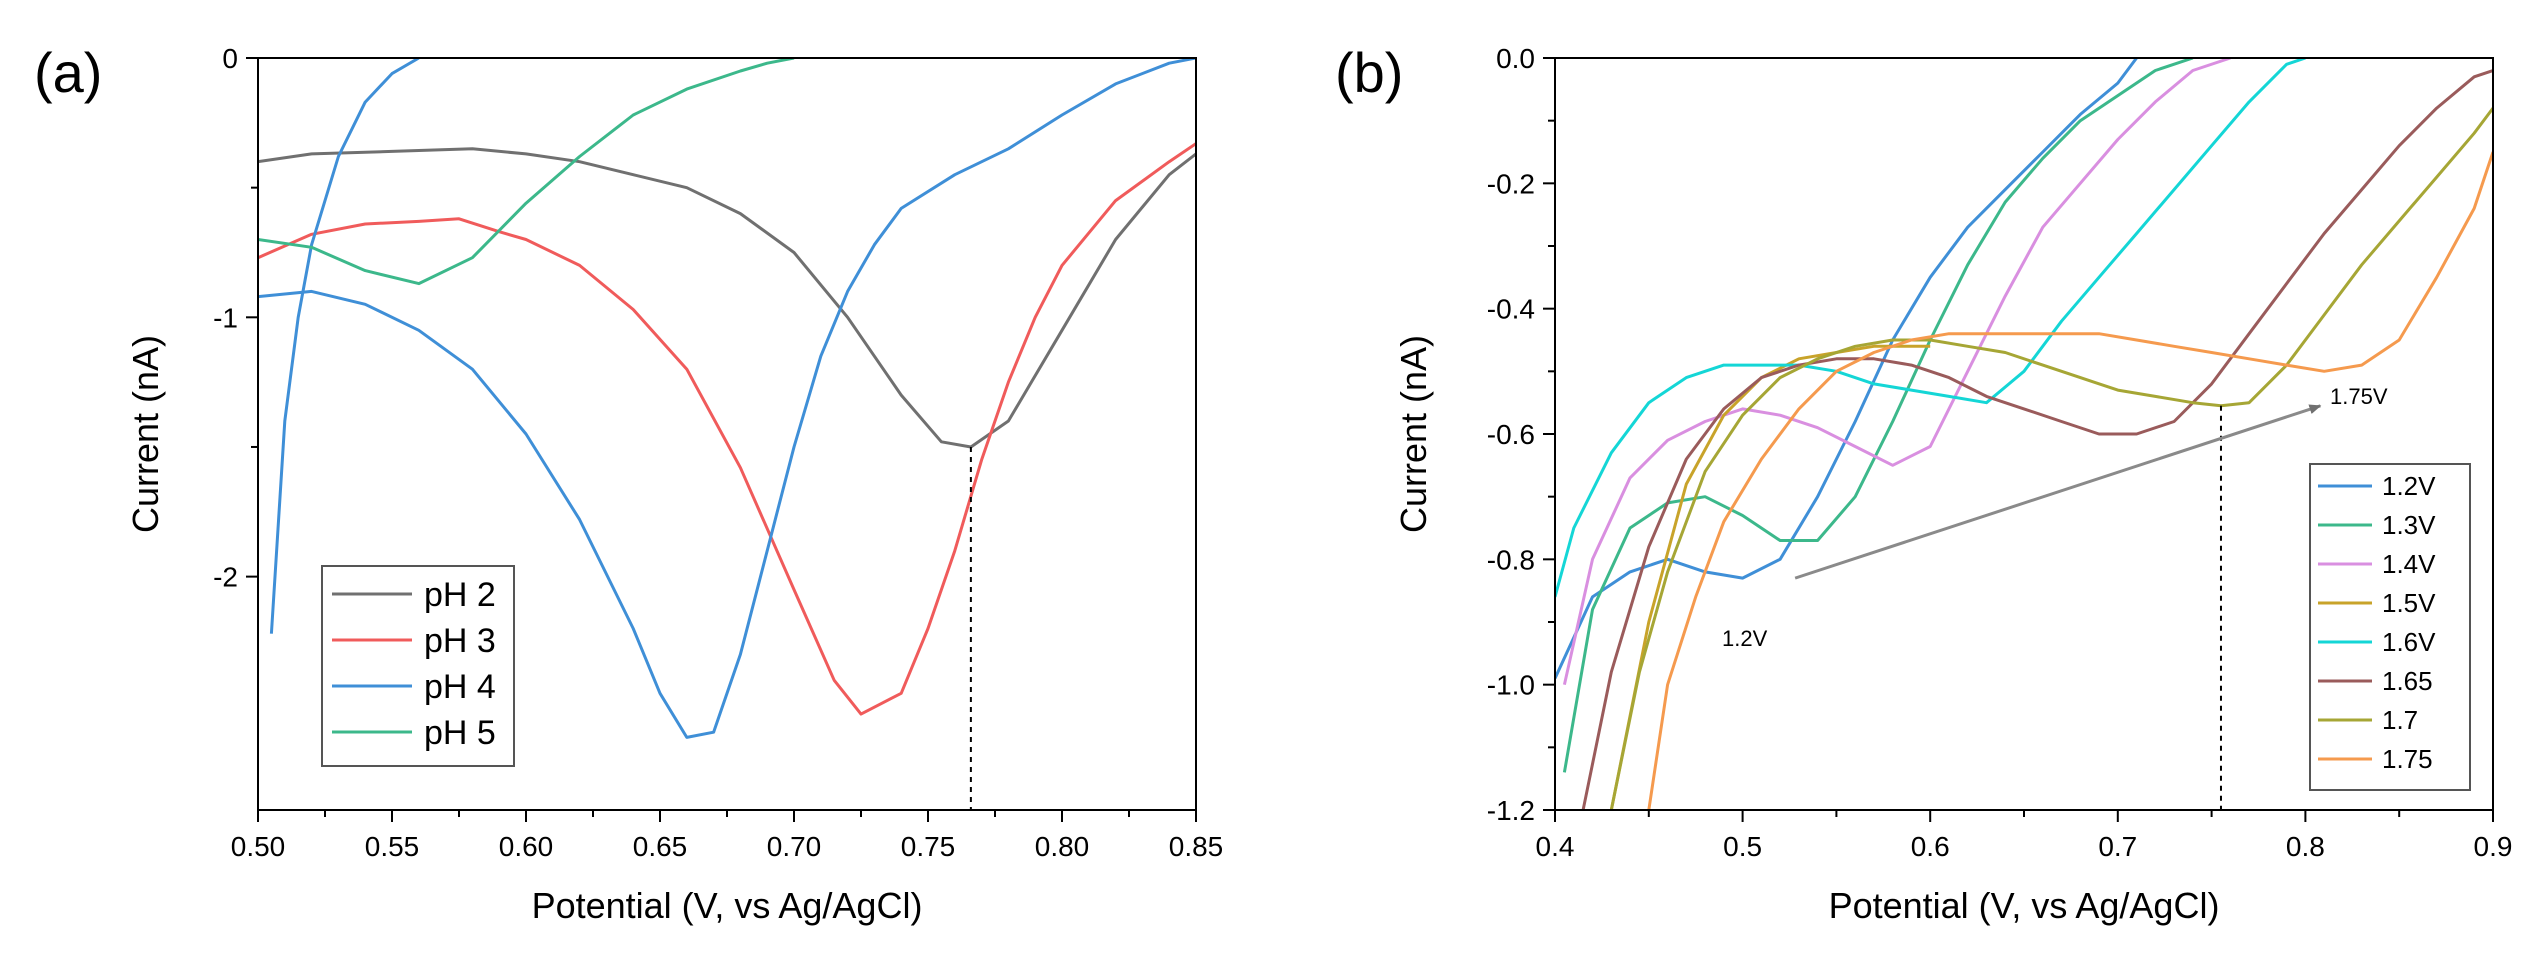 The height and width of the screenshot is (960, 2525). Describe the element at coordinates (526, 846) in the screenshot. I see `panel-a-x-tick-label: 0.60` at that location.